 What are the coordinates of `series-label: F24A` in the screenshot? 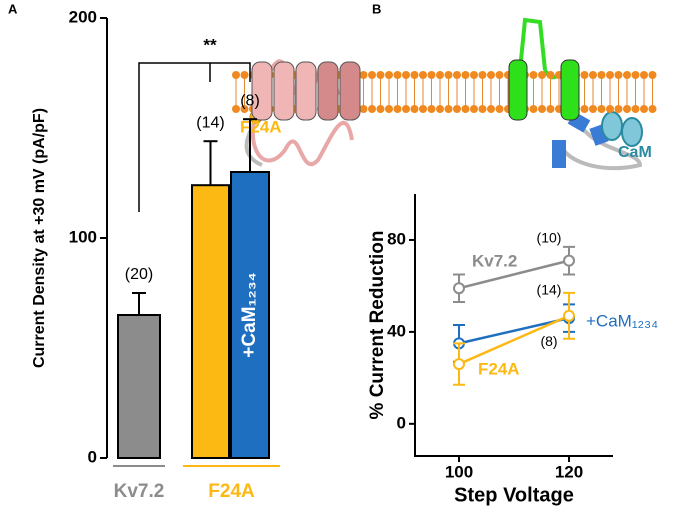 It's located at (499, 368).